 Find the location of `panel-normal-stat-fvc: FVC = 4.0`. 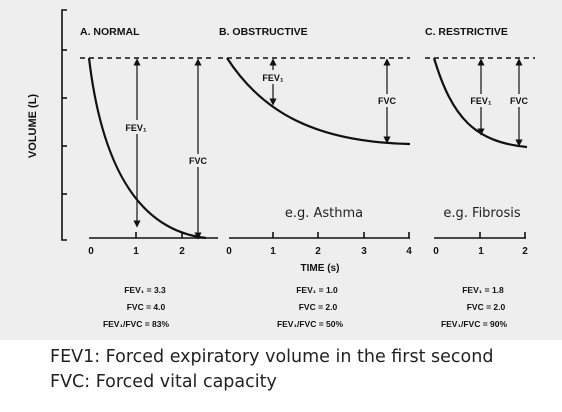

panel-normal-stat-fvc: FVC = 4.0 is located at coordinates (146, 307).